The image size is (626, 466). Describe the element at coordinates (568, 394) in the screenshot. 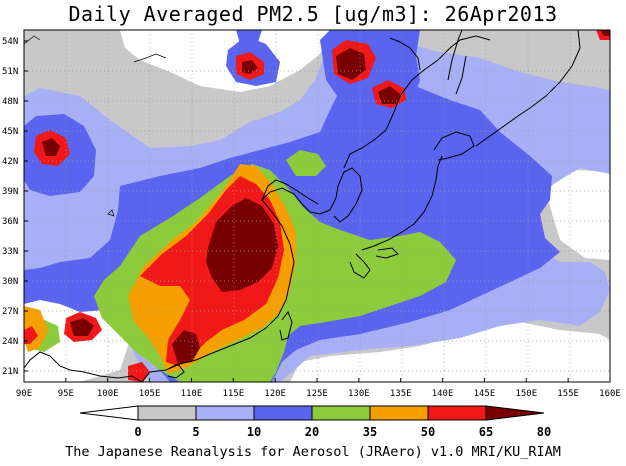

I see `lon-label: 155E` at that location.